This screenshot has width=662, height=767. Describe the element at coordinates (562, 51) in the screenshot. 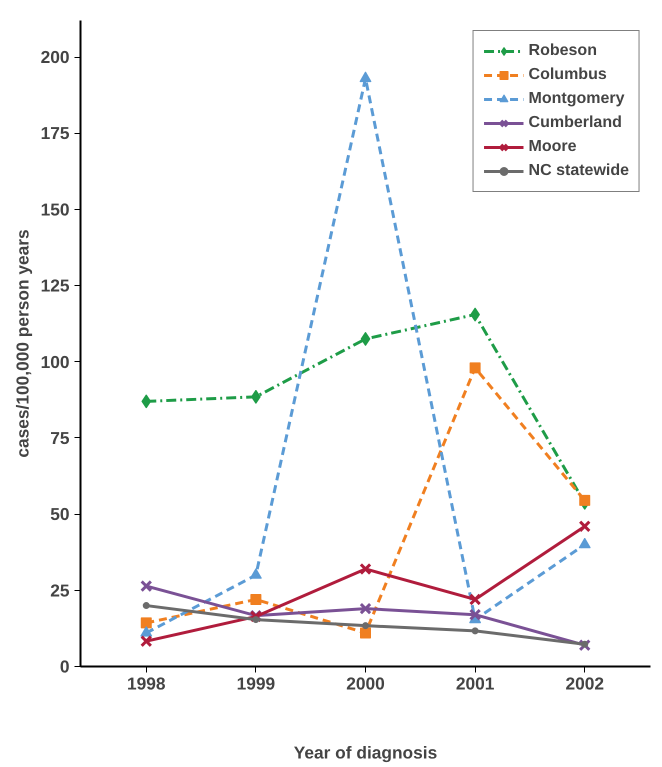

I see `legend-label: Robeson` at that location.